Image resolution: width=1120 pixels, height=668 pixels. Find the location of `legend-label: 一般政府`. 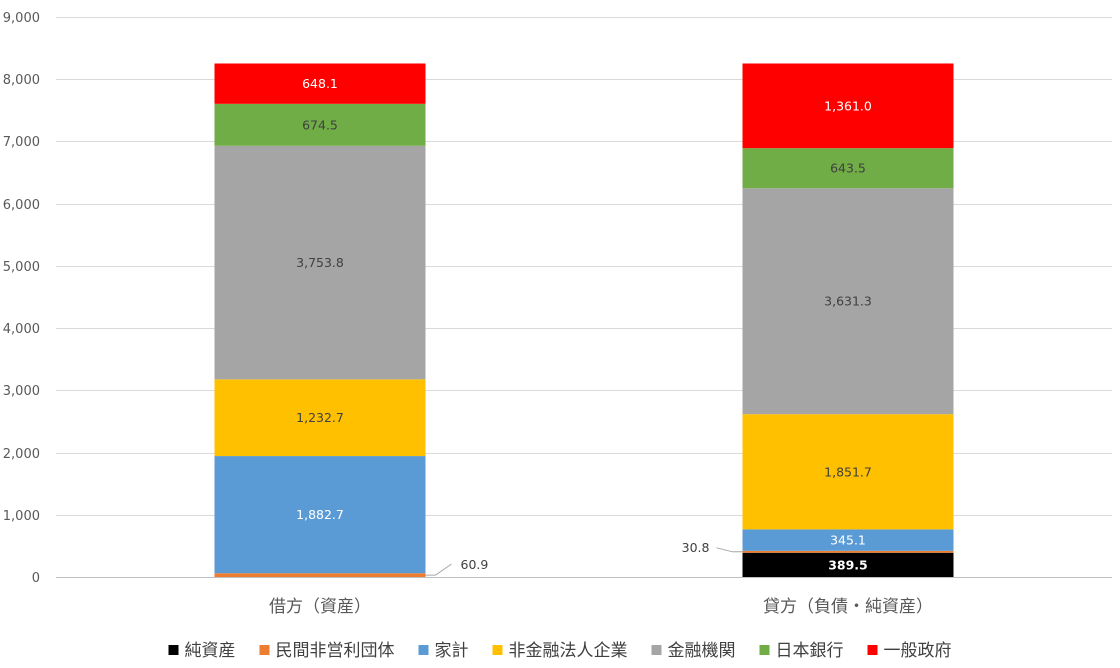

legend-label: 一般政府 is located at coordinates (918, 651).